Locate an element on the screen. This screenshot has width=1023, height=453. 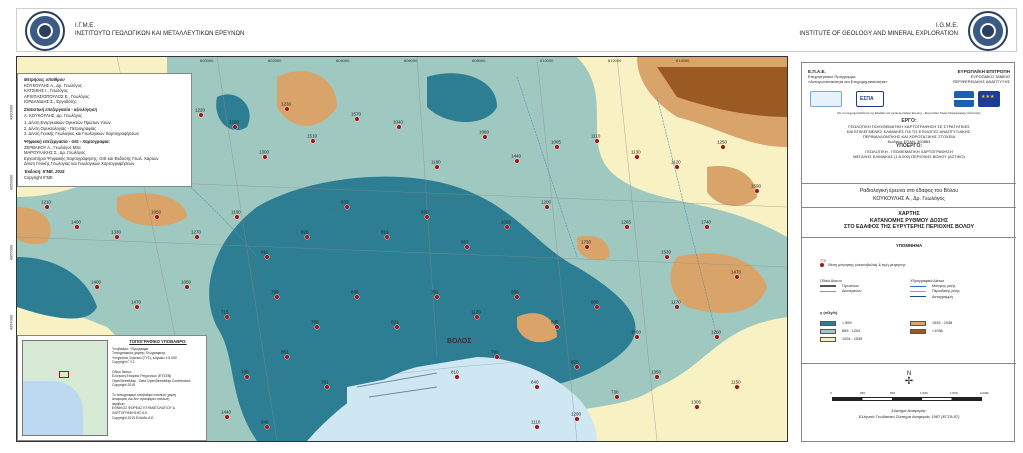
location-inset-map is located at coordinates (65, 388).